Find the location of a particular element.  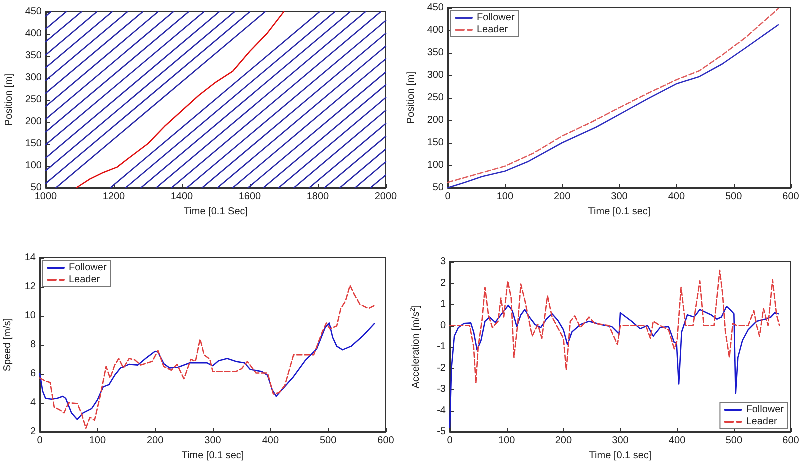

x-axis-title: Time [0.1 Sec] is located at coordinates (216, 212).